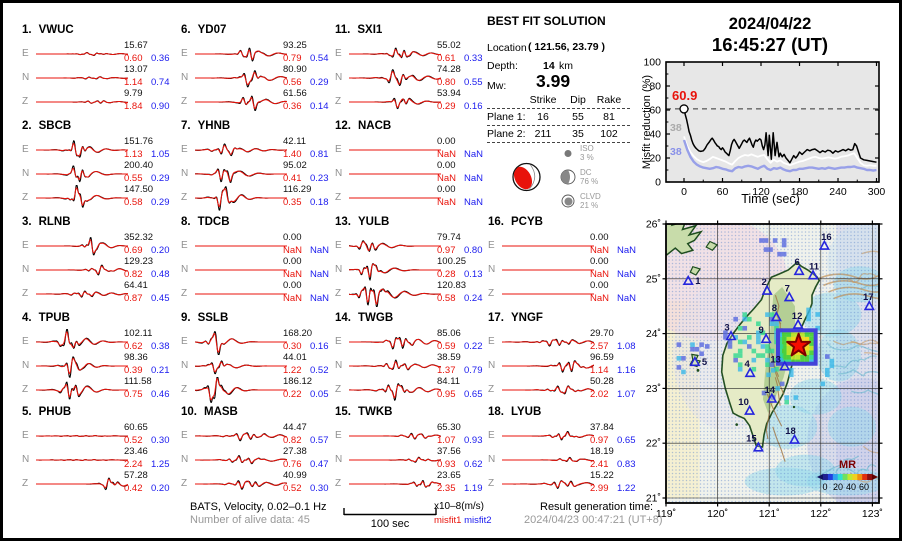 This screenshot has height=541, width=902. I want to click on waveform-row-VWUC-E: E 15.67 0.60 0.36, so click(97, 53).